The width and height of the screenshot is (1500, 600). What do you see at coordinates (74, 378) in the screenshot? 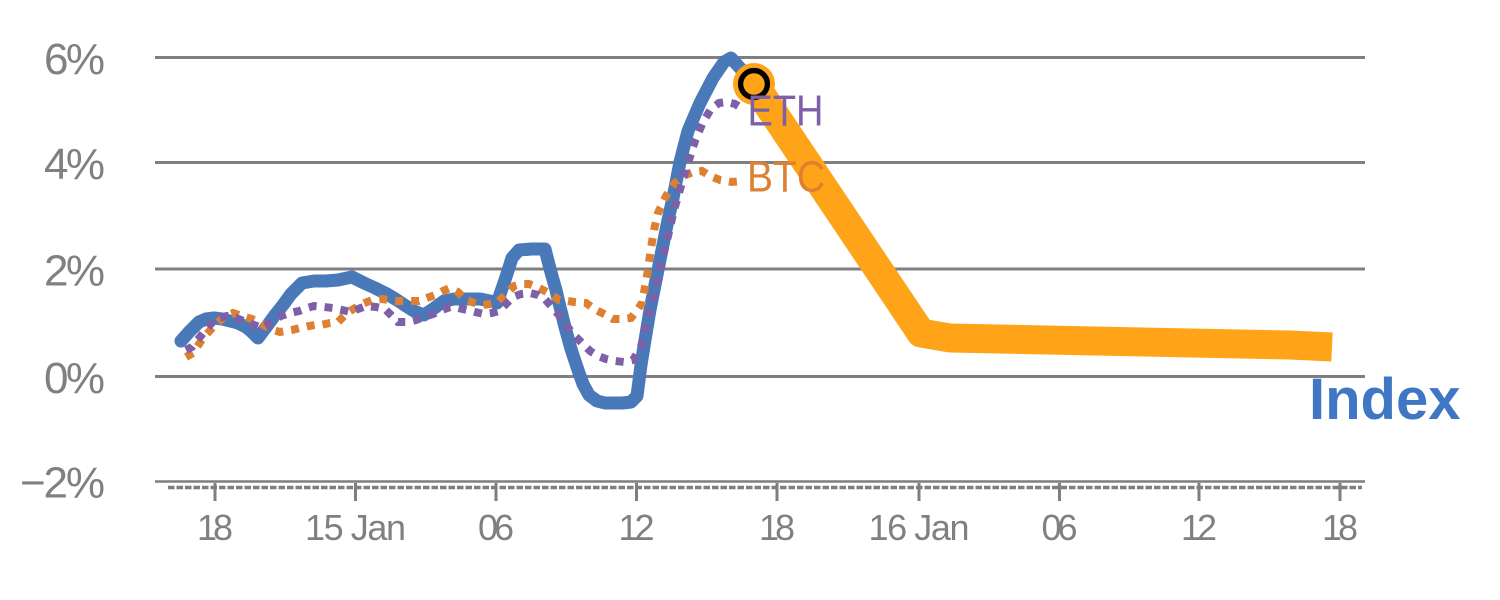
I see `svg-text: 0%` at bounding box center [74, 378].